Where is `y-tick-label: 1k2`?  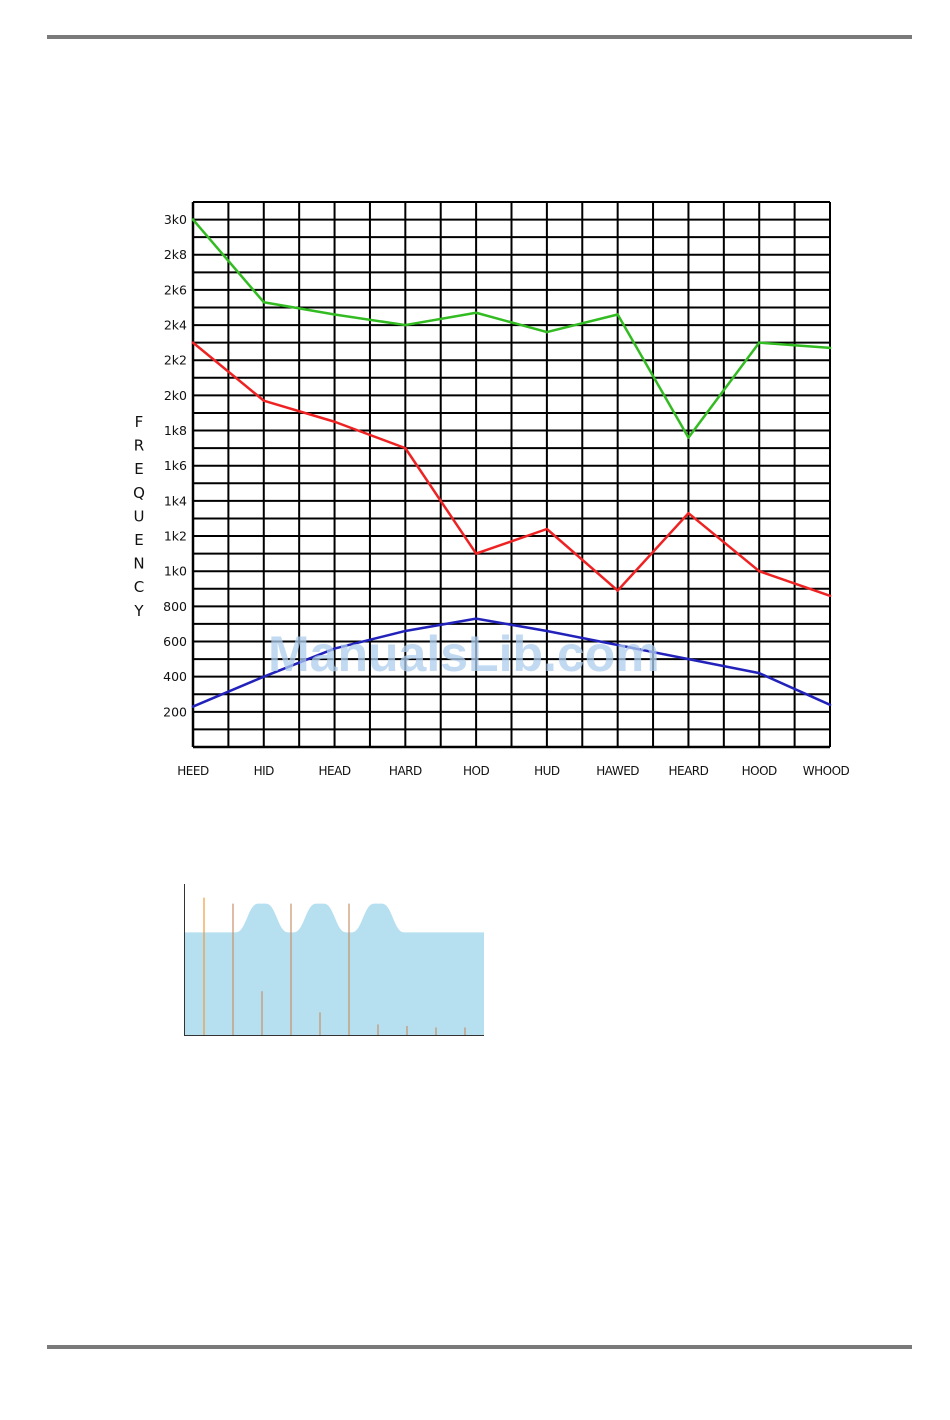
y-tick-label: 1k2 is located at coordinates (175, 536).